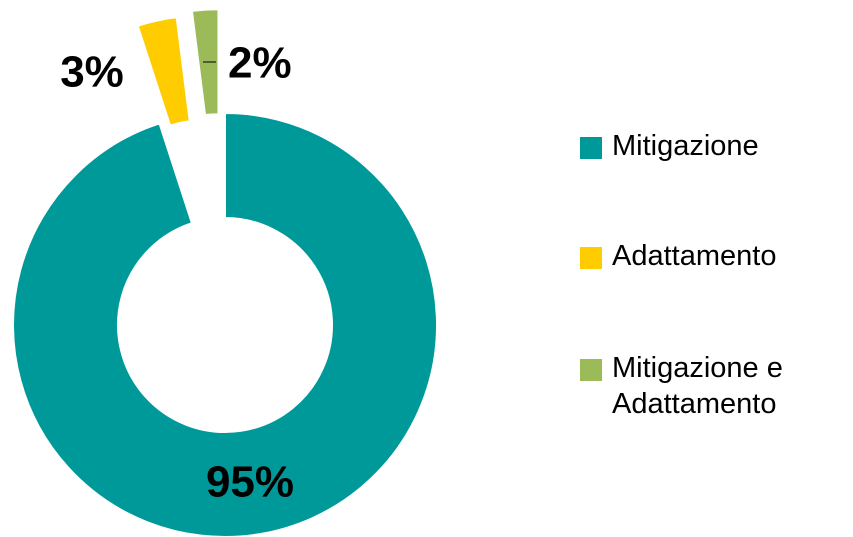 The height and width of the screenshot is (537, 853). Describe the element at coordinates (260, 63) in the screenshot. I see `data-label: 2%` at that location.